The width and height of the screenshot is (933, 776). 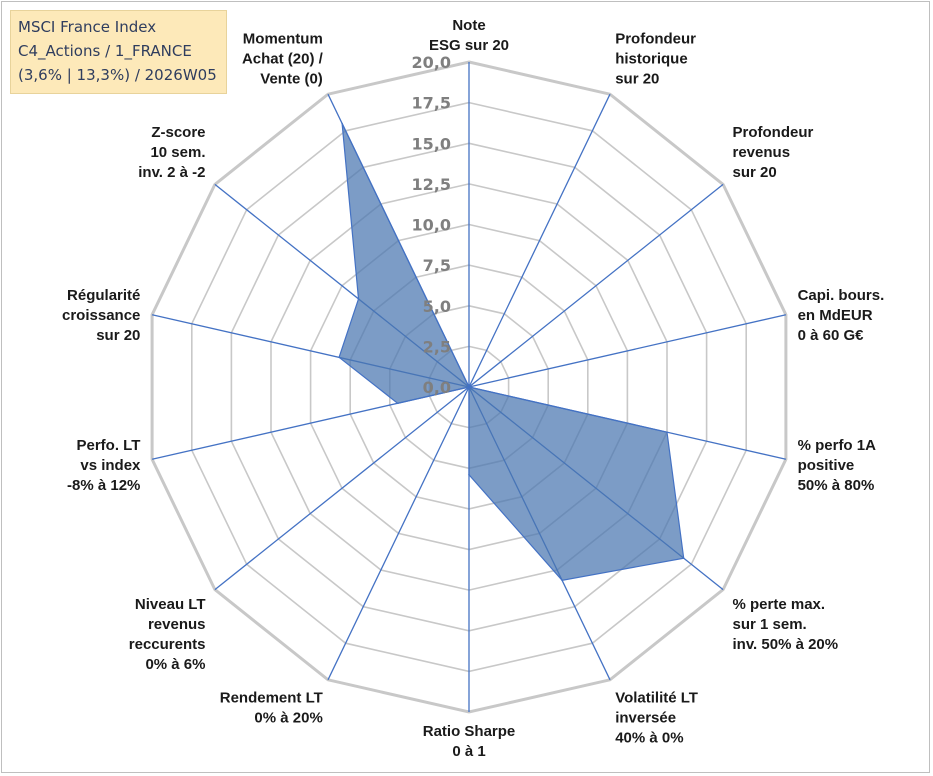 I want to click on axis-label-line: inv. 2 à -2, so click(x=171, y=172).